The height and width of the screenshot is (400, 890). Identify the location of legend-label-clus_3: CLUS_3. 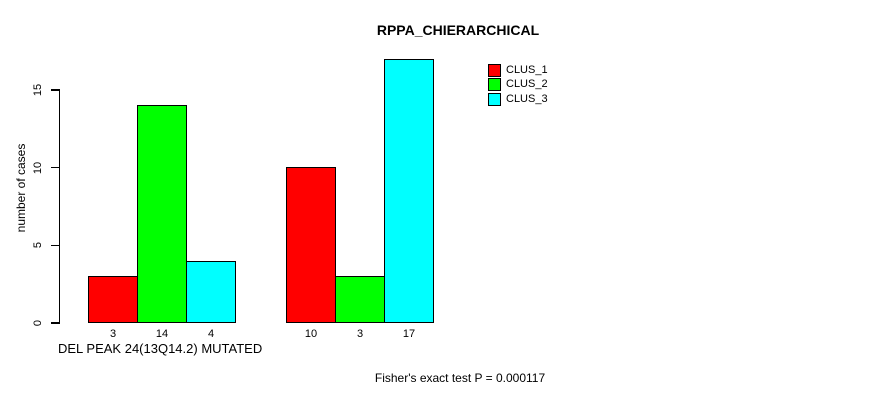
(527, 98).